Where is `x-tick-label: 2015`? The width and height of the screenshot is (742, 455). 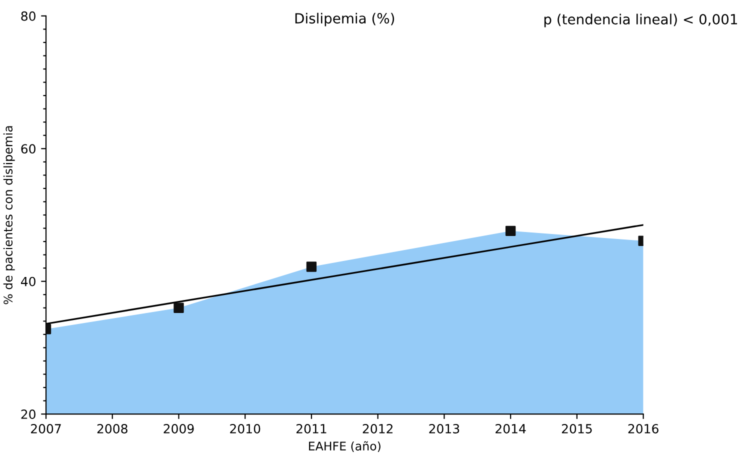
x-tick-label: 2015 is located at coordinates (577, 429).